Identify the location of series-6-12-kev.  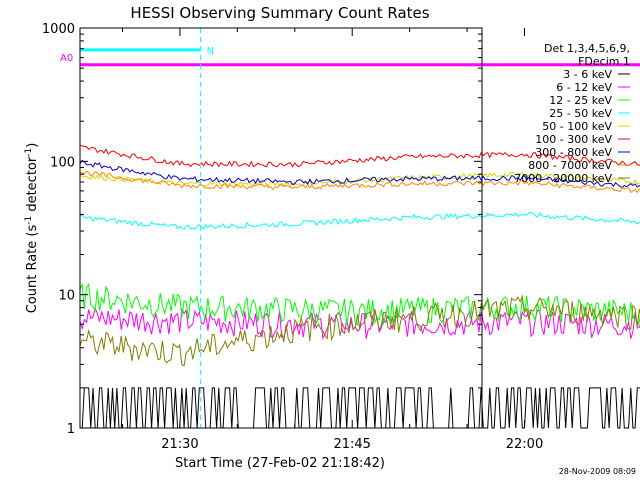
(359, 323).